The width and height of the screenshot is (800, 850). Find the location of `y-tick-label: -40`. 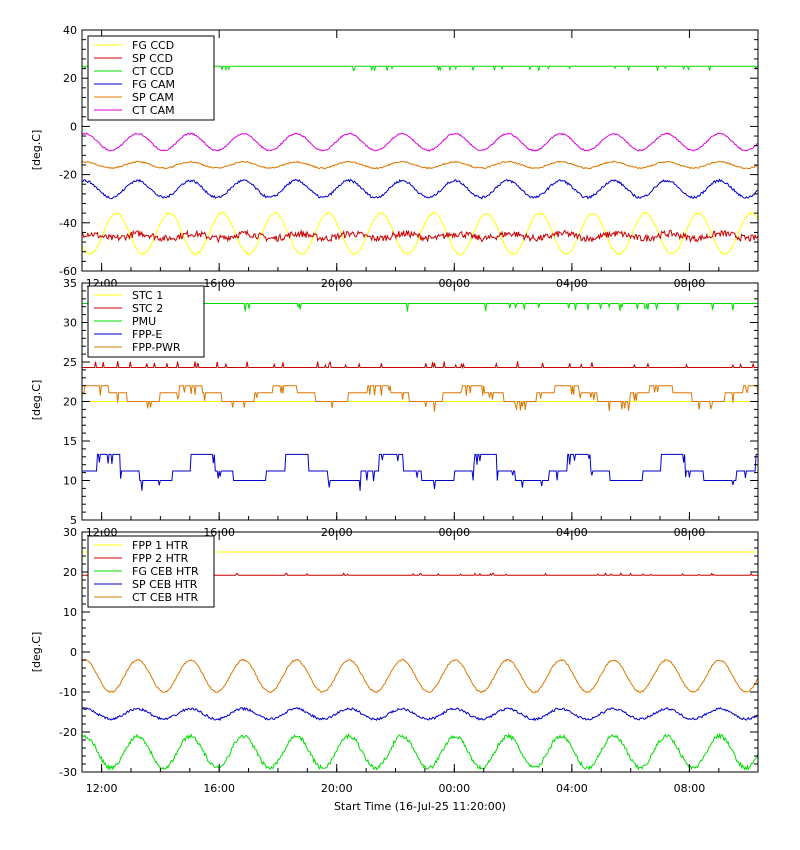

y-tick-label: -40 is located at coordinates (68, 223).